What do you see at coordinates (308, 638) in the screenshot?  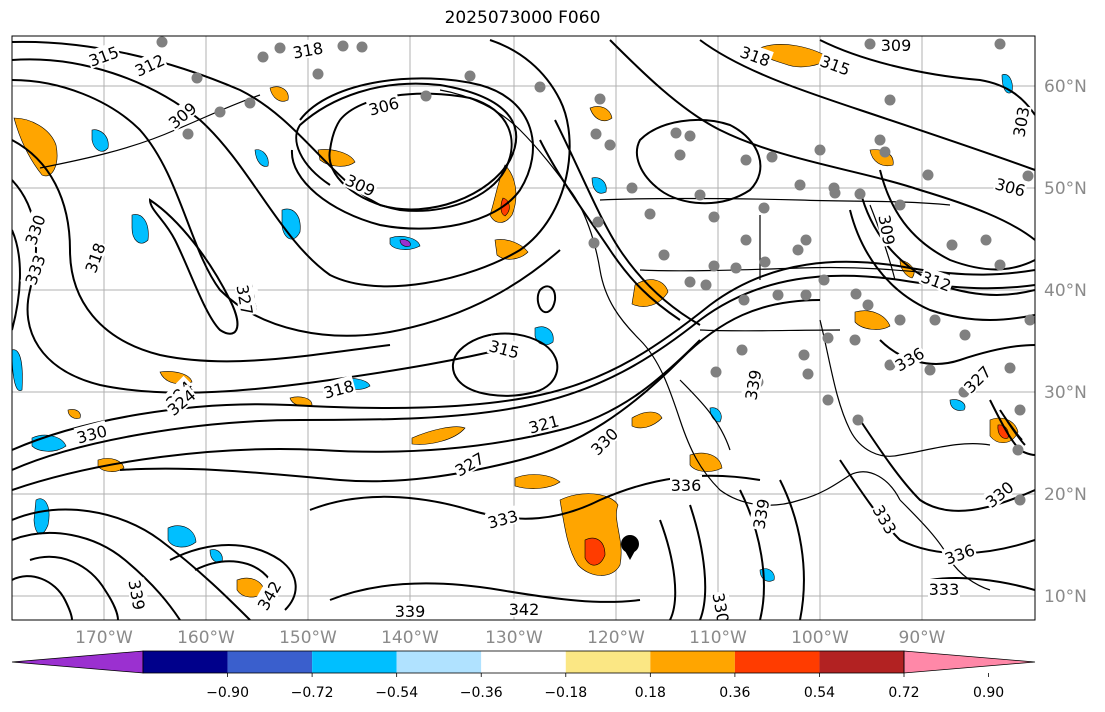 I see `lon-label: 150°W` at bounding box center [308, 638].